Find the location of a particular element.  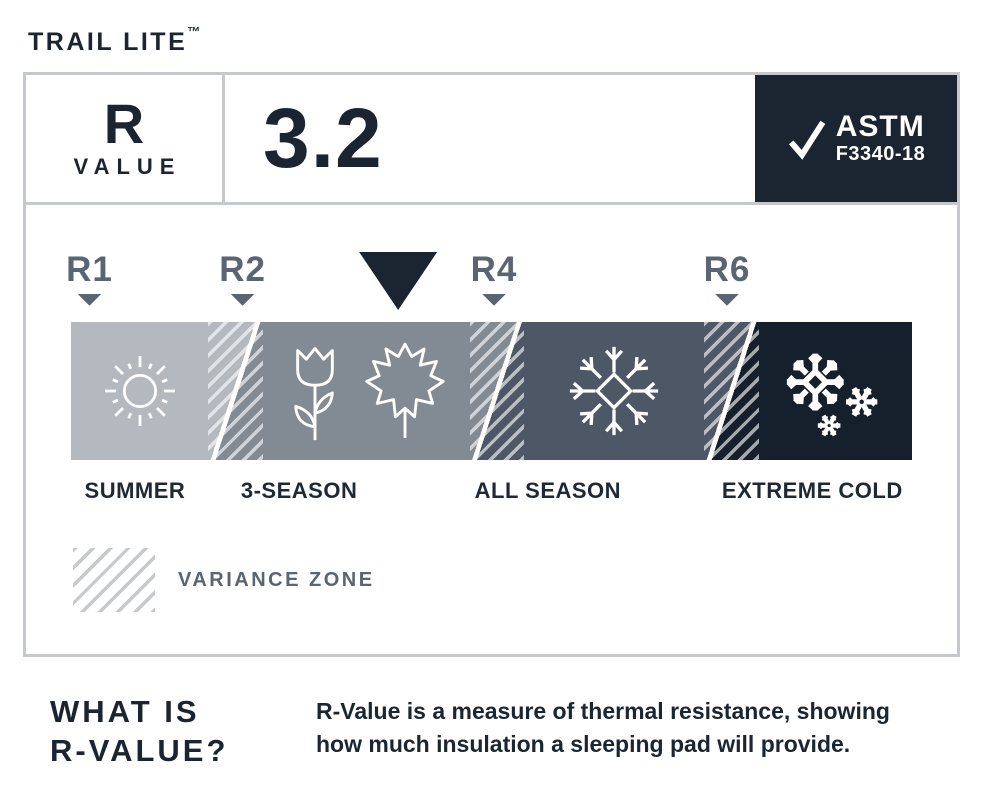

astm-certification-badge: ASTM F3340-18 is located at coordinates (856, 138).